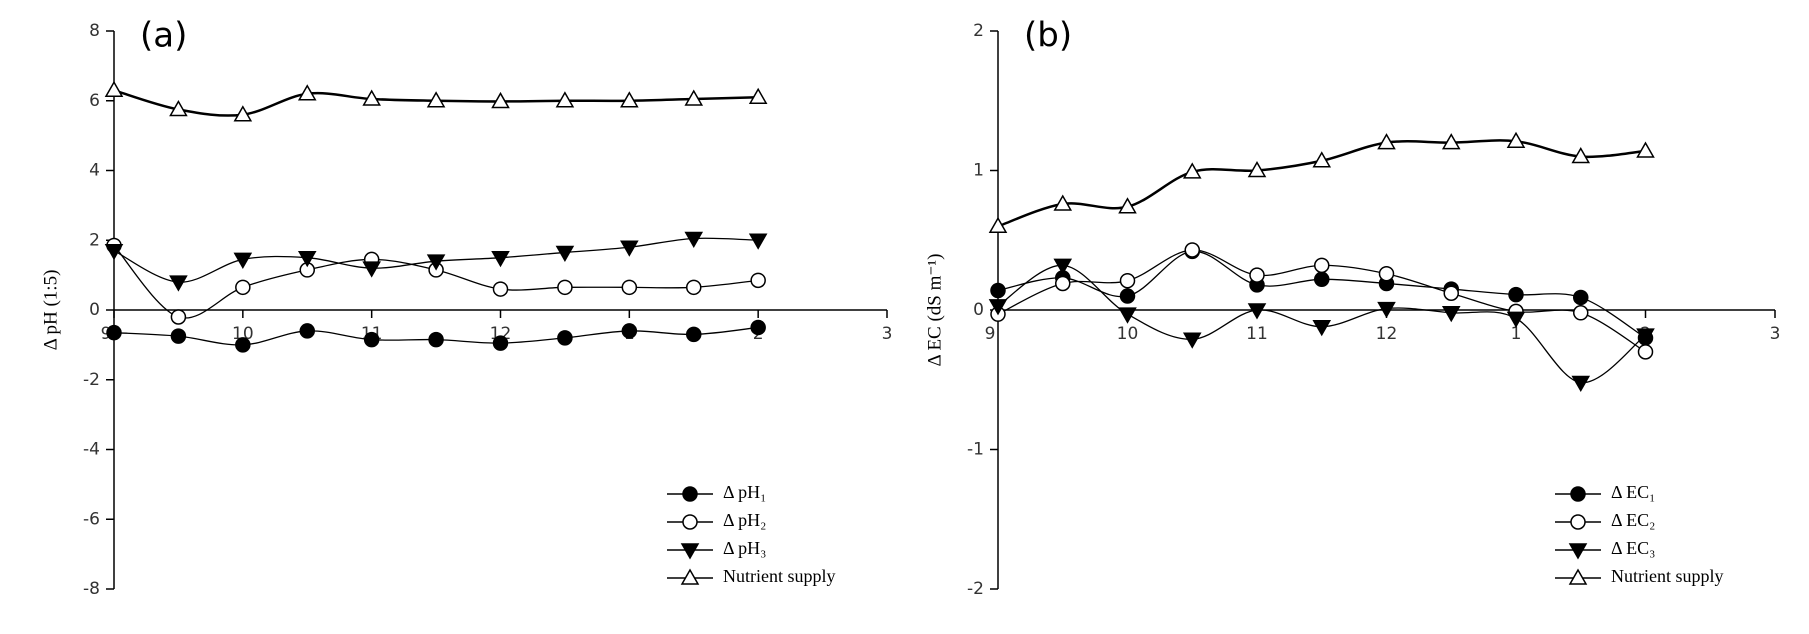  Describe the element at coordinates (978, 171) in the screenshot. I see `y-tick-label: 1` at that location.